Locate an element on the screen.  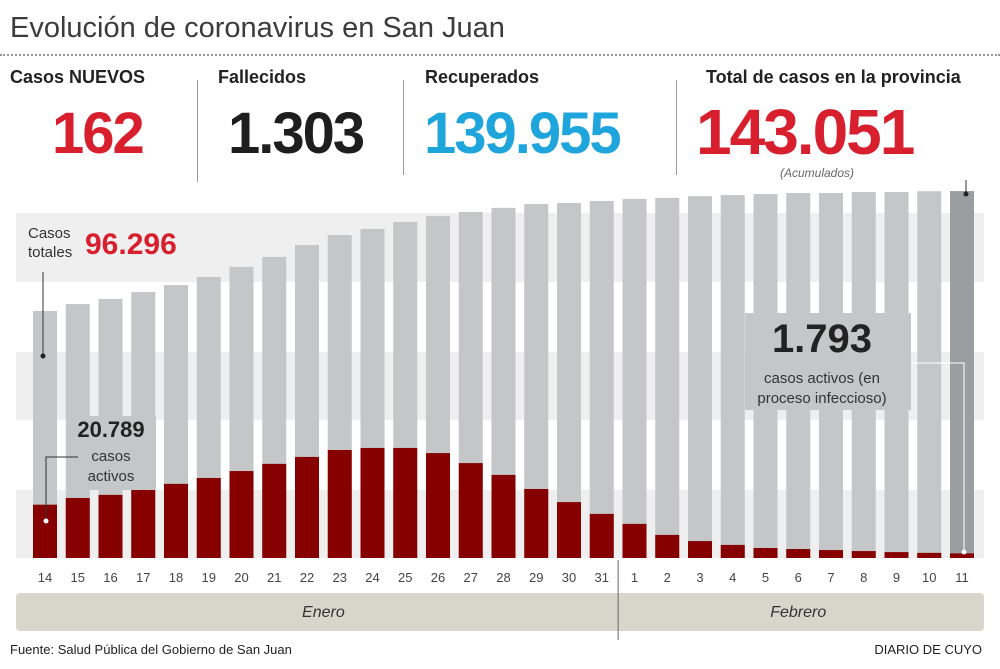
title-divider is located at coordinates (500, 55).